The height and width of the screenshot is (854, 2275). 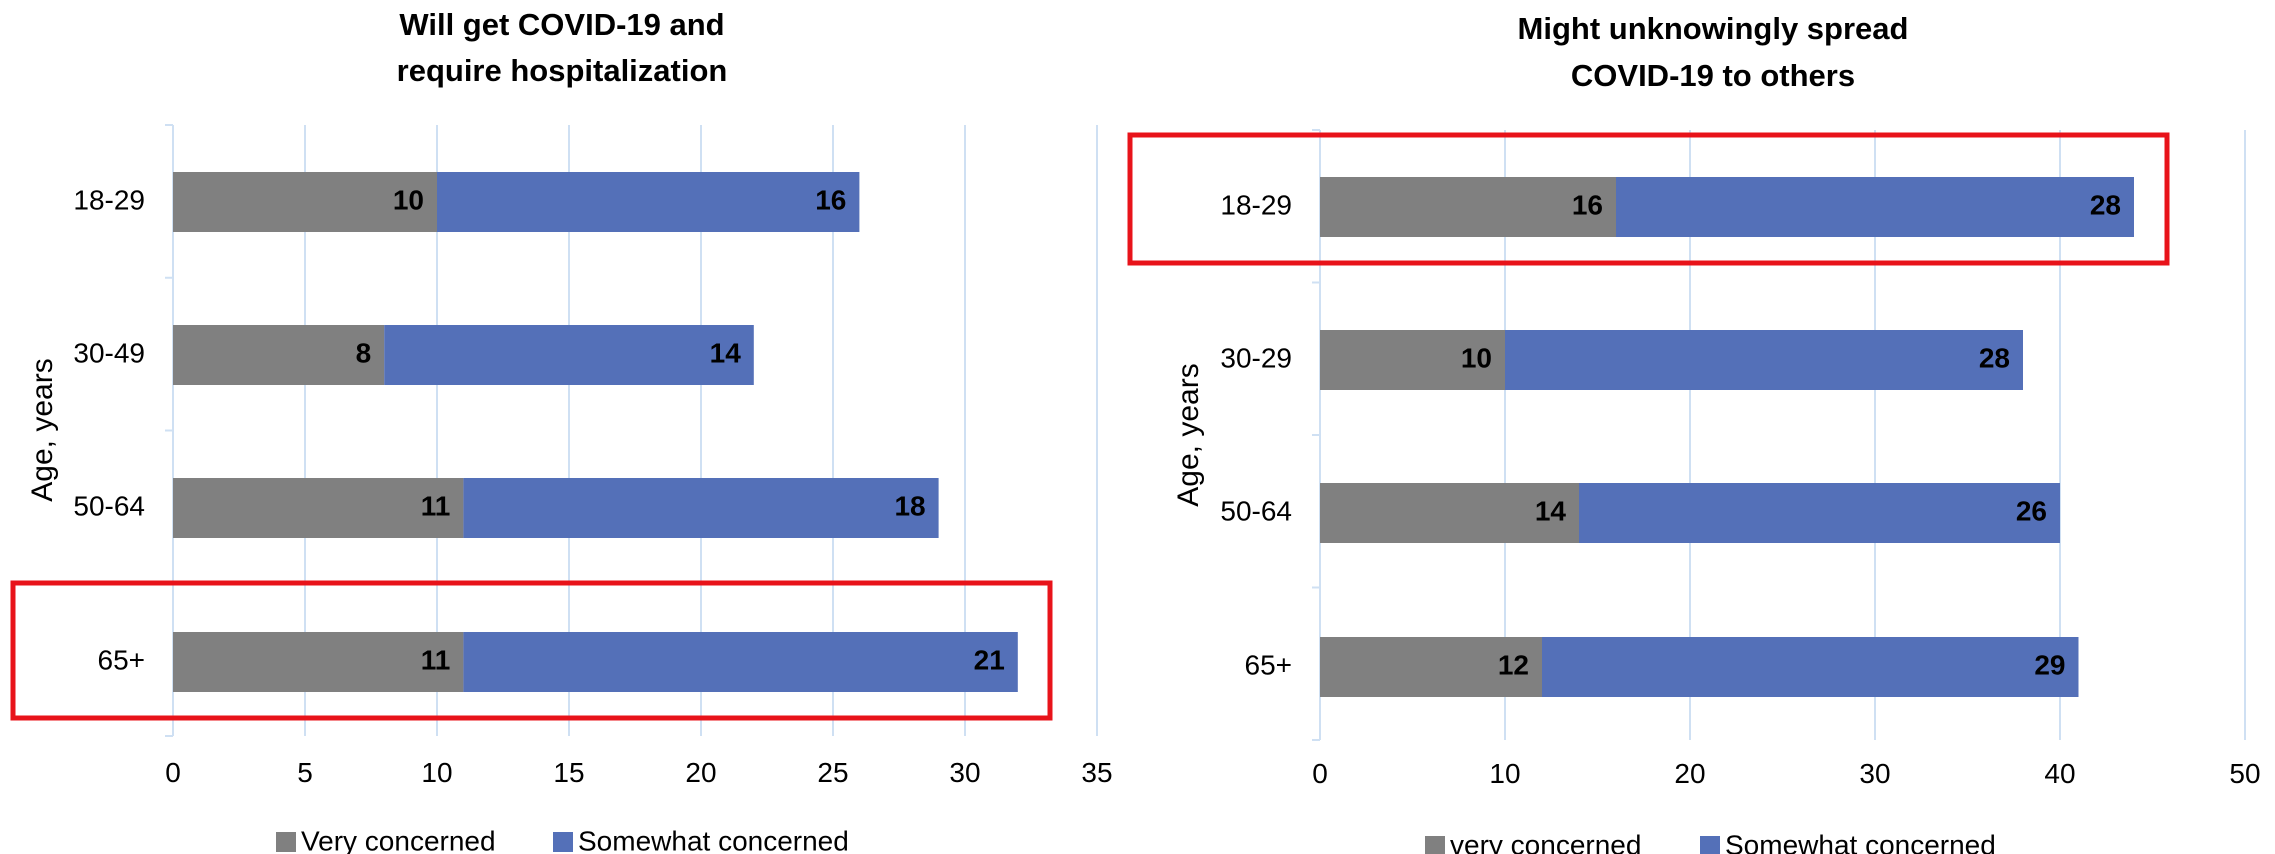 I want to click on data-label: 29, so click(x=2049, y=664).